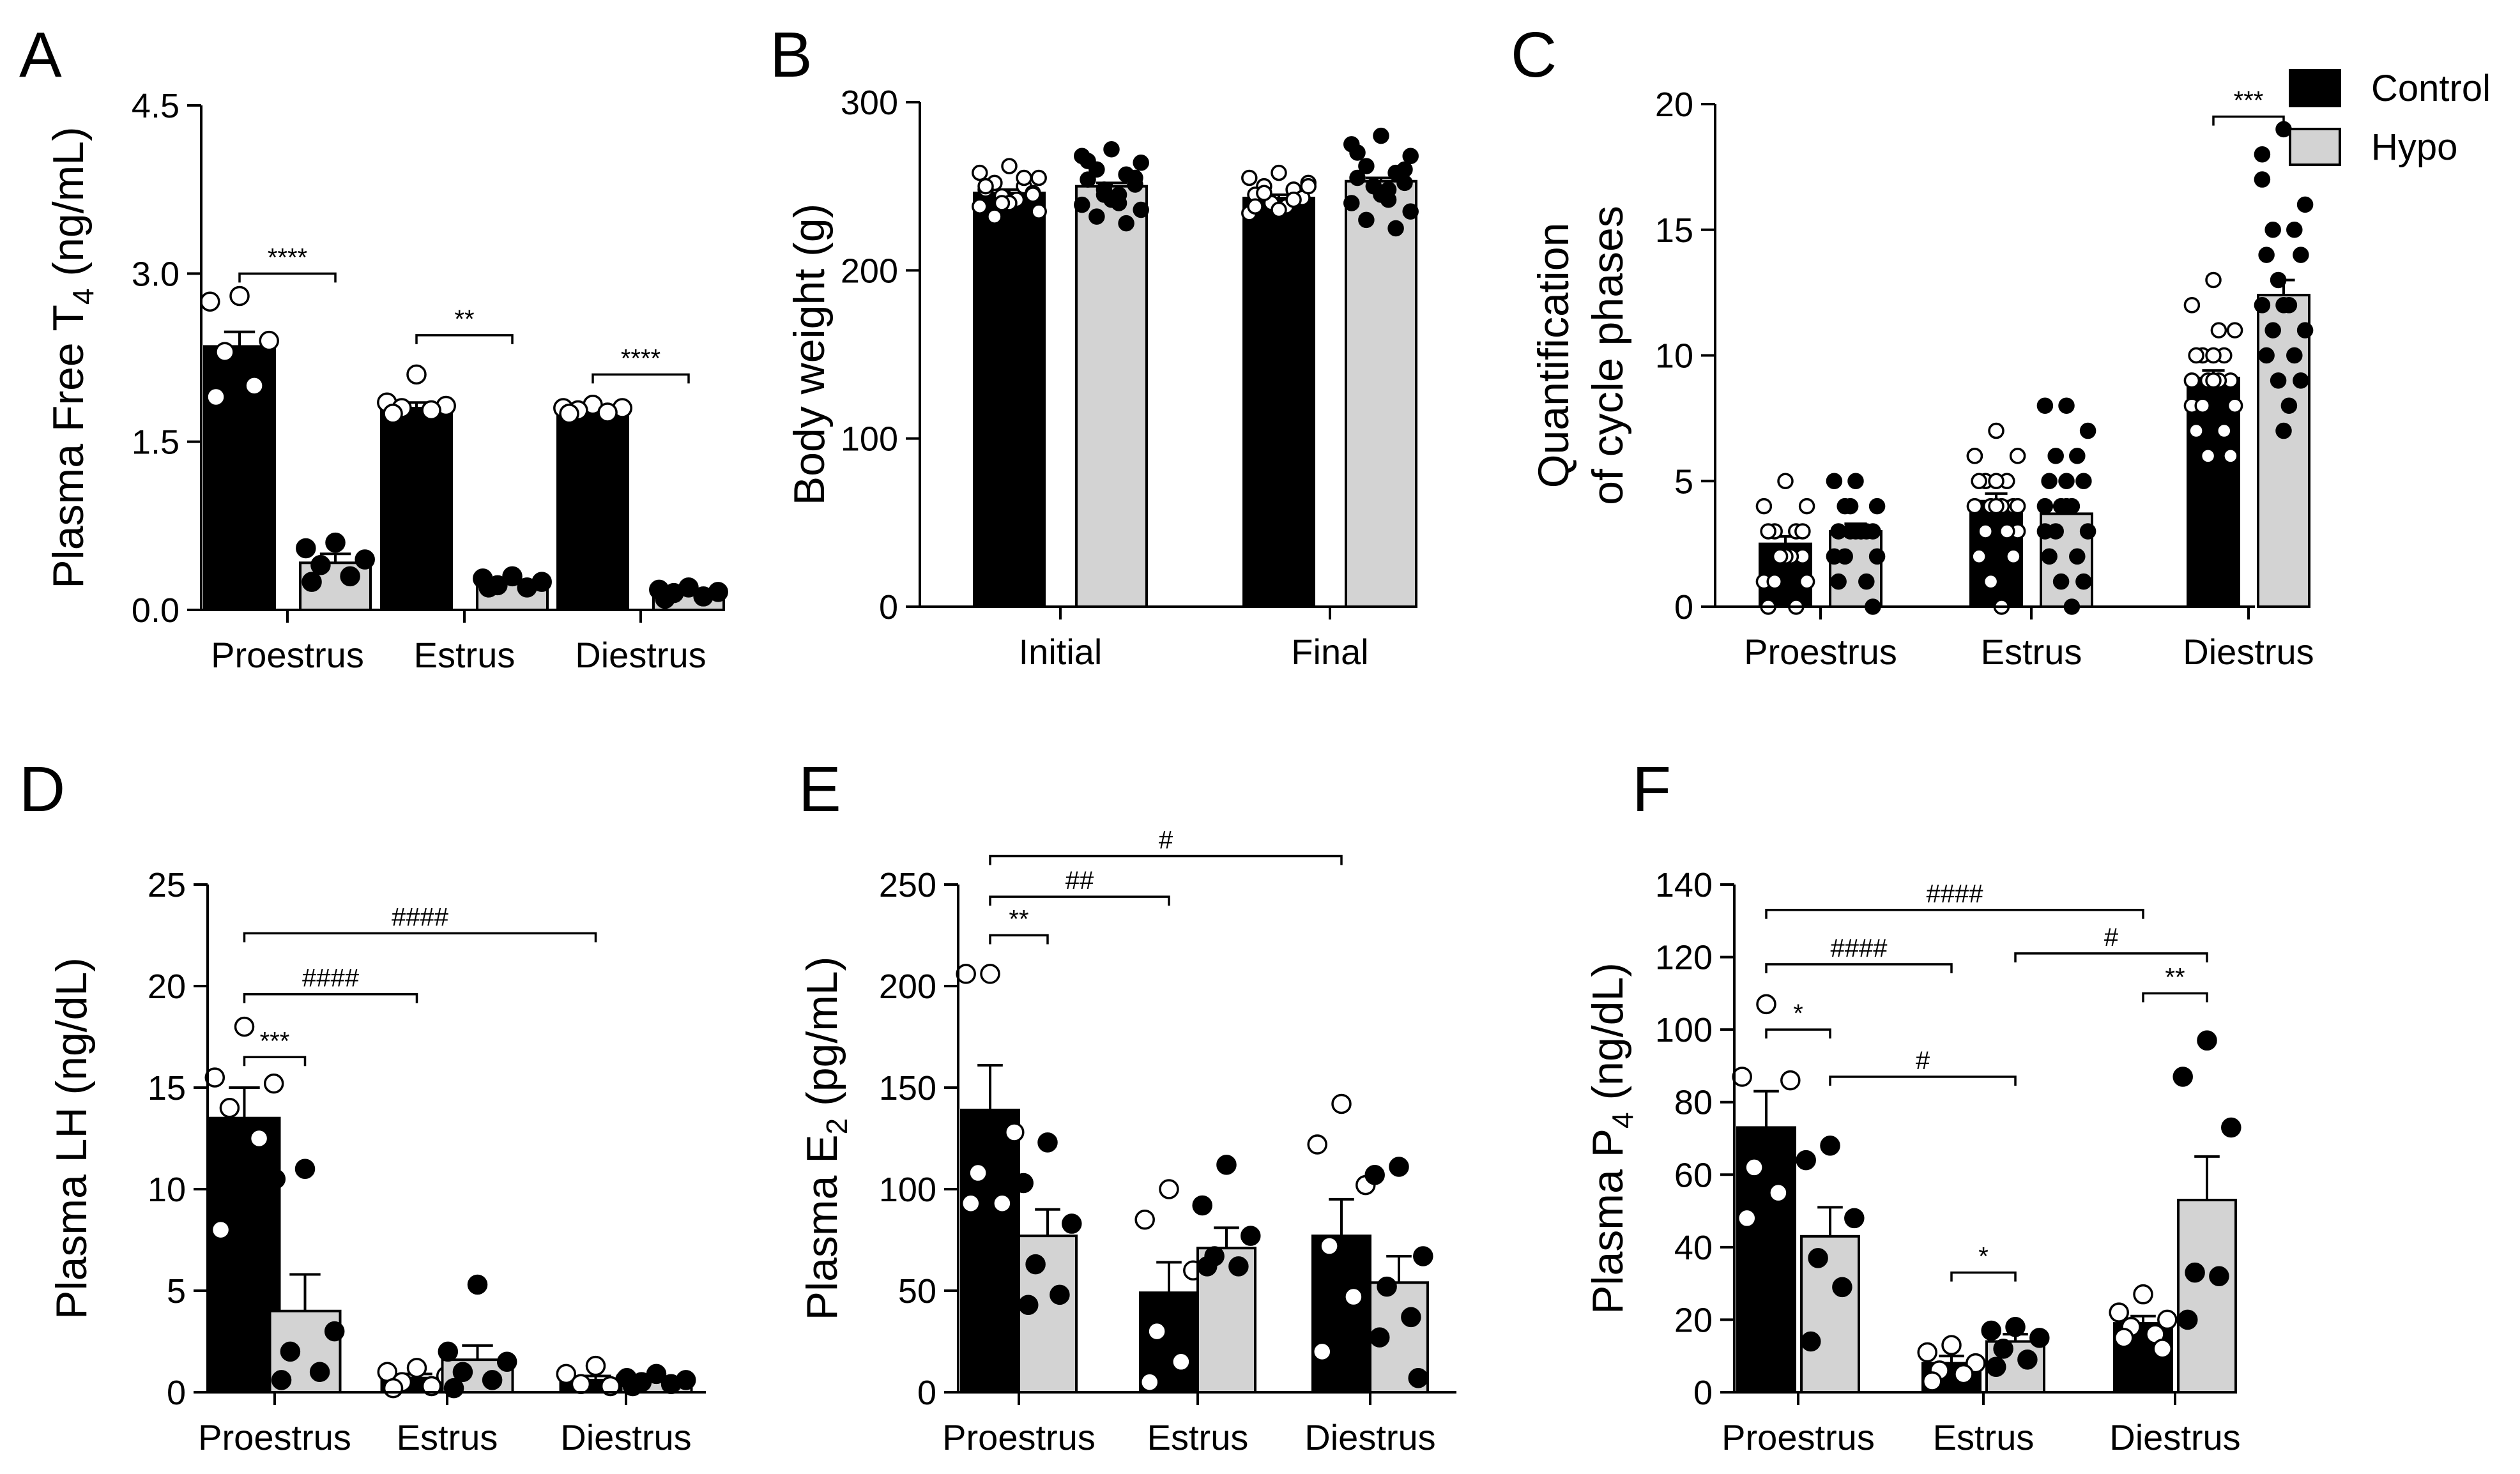 The width and height of the screenshot is (2520, 1474). What do you see at coordinates (2111, 937) in the screenshot?
I see `significance-label: #` at bounding box center [2111, 937].